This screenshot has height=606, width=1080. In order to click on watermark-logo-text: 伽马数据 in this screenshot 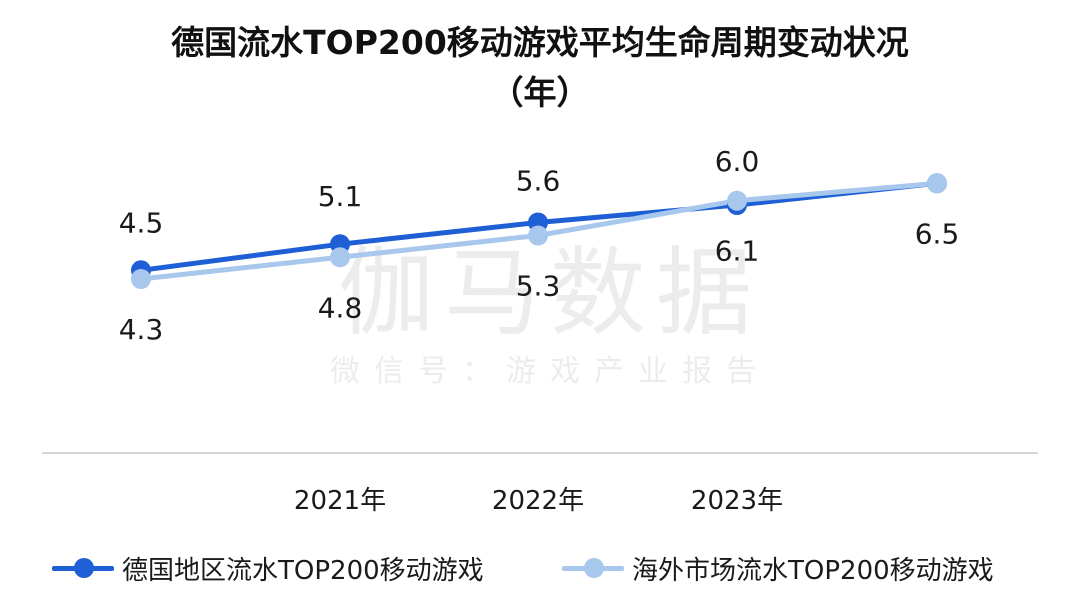, I will do `click(550, 293)`.